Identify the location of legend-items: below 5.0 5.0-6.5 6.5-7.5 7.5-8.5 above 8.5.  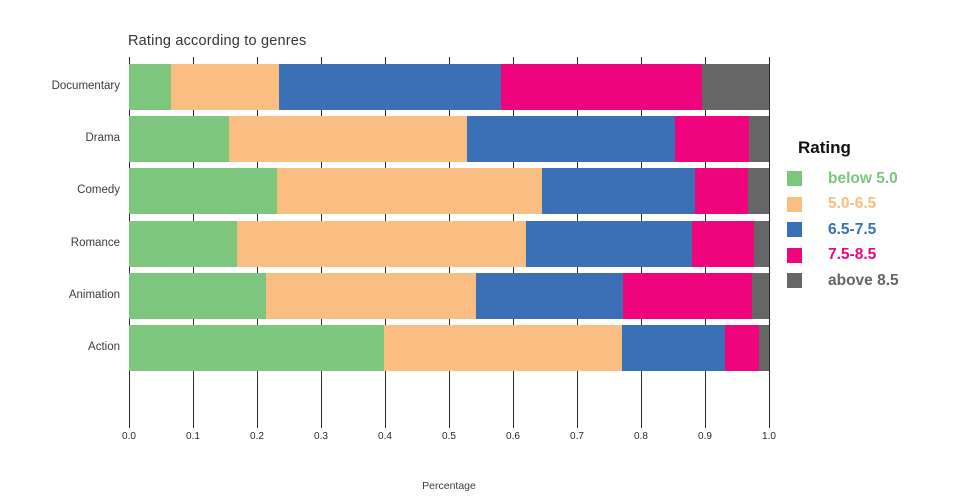
(843, 230).